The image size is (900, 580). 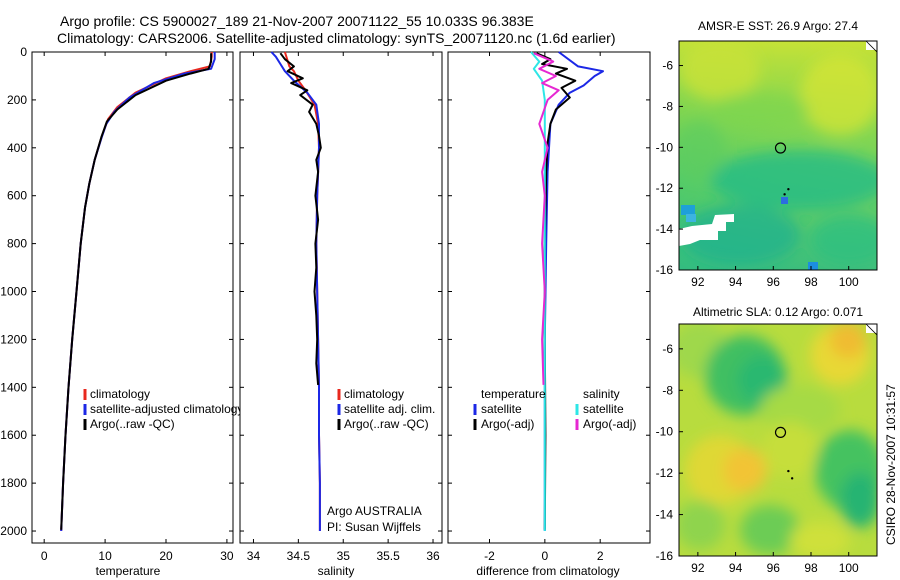 What do you see at coordinates (17, 148) in the screenshot?
I see `temperature-ytick-label: 400` at bounding box center [17, 148].